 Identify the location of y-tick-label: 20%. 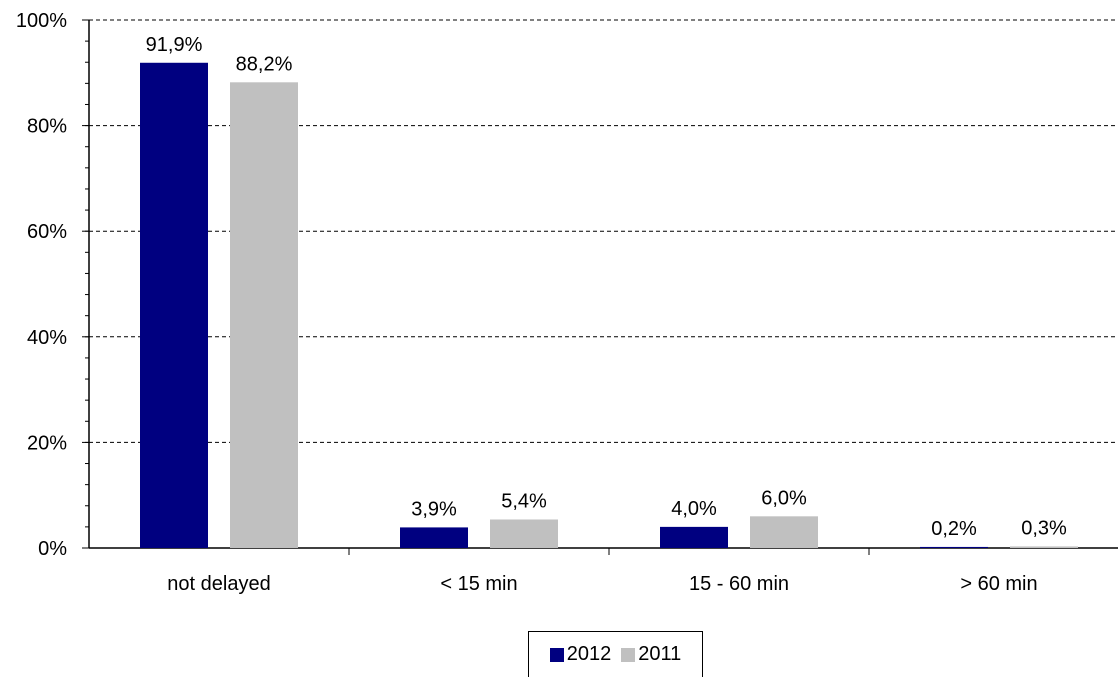
(47, 443).